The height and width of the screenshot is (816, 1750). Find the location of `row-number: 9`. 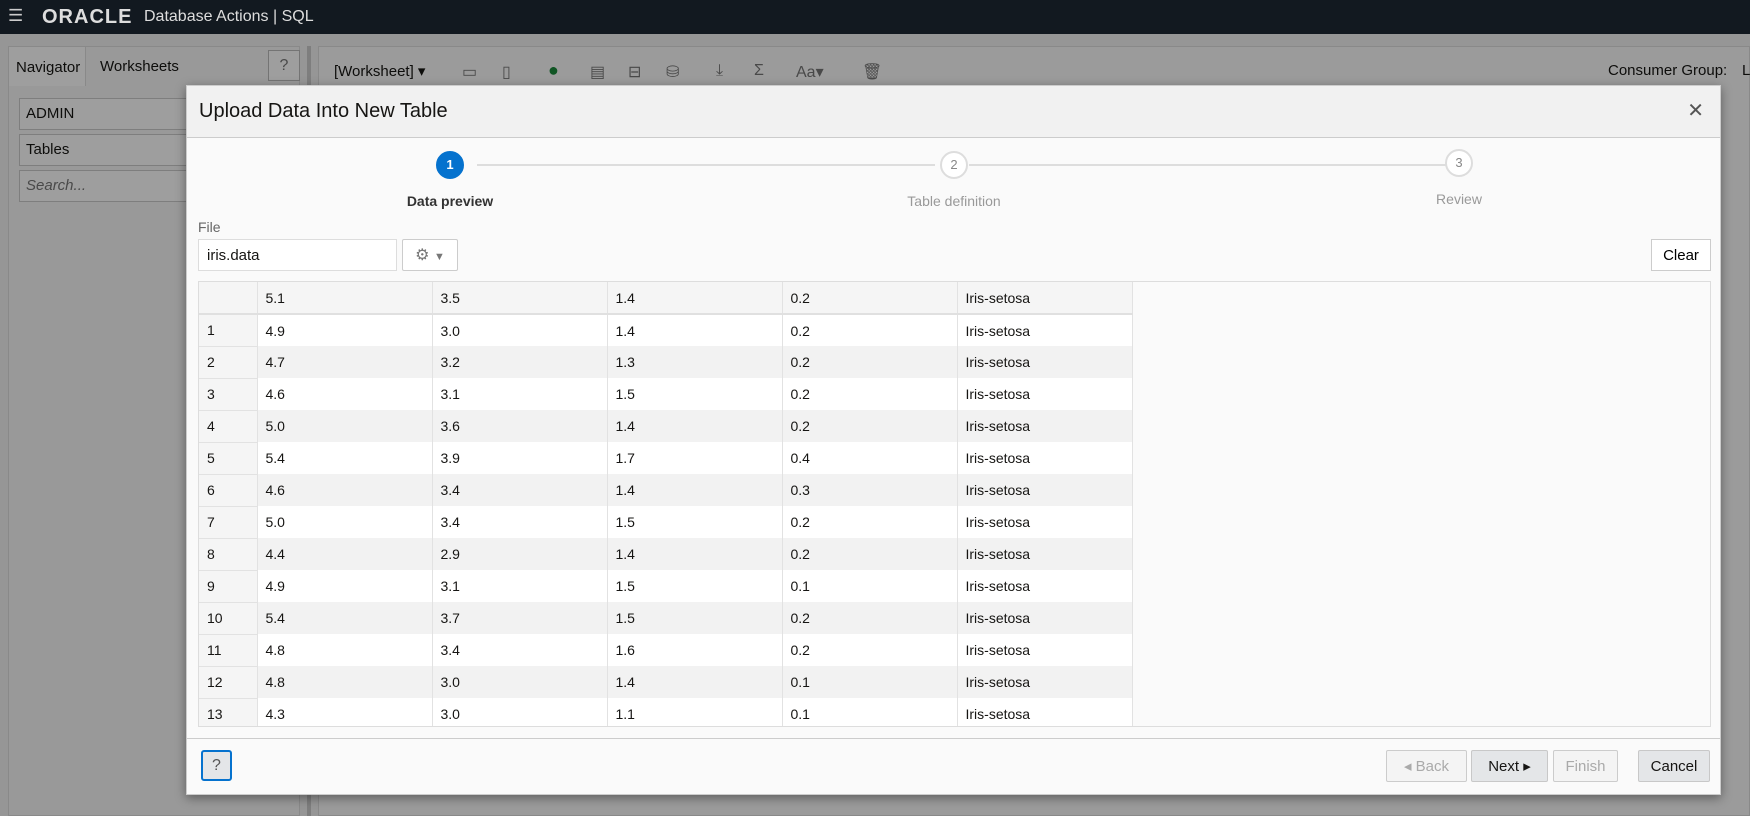

row-number: 9 is located at coordinates (228, 586).